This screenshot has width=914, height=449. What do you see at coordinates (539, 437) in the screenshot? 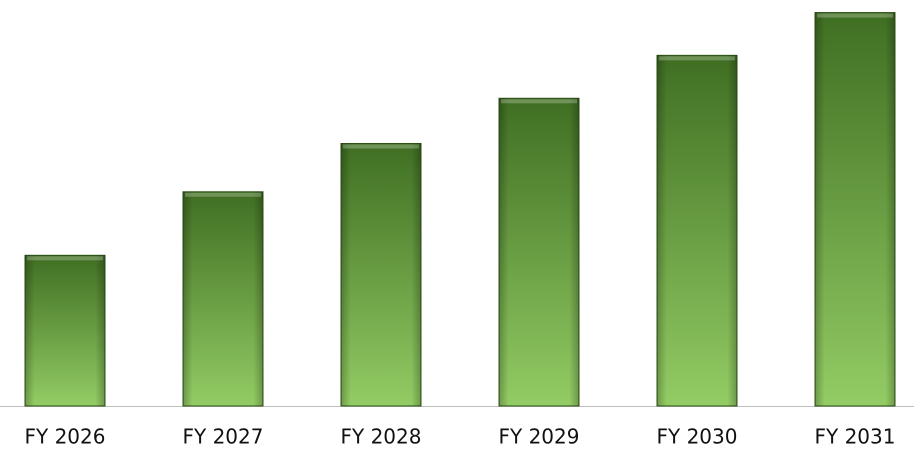
I see `x-tick-label: FY 2029` at bounding box center [539, 437].